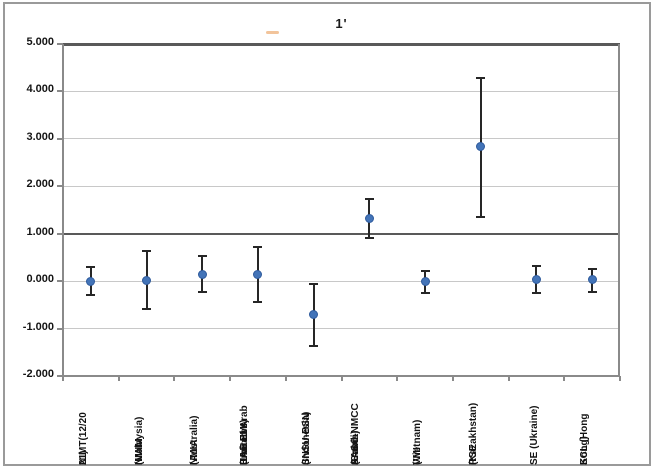 The height and width of the screenshot is (470, 654). What do you see at coordinates (40, 231) in the screenshot?
I see `y-axis-tick-label: 1.000` at bounding box center [40, 231].